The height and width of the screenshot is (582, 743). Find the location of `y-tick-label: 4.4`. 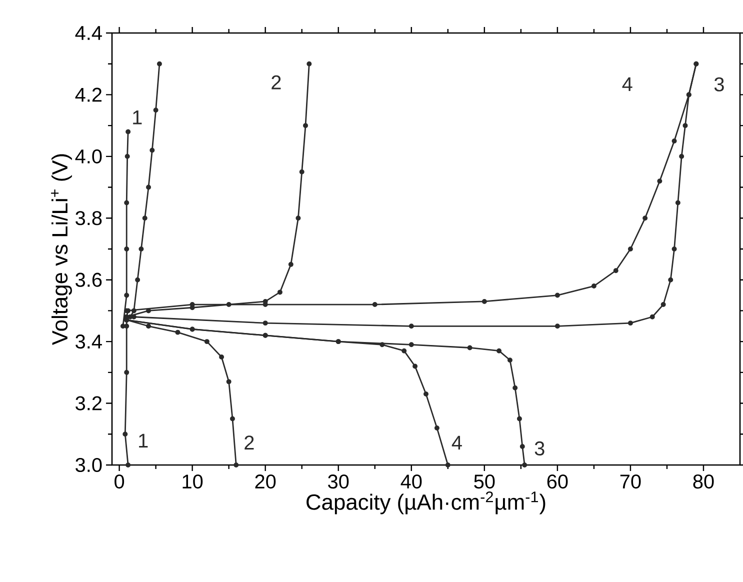

y-tick-label: 4.4 is located at coordinates (88, 33).